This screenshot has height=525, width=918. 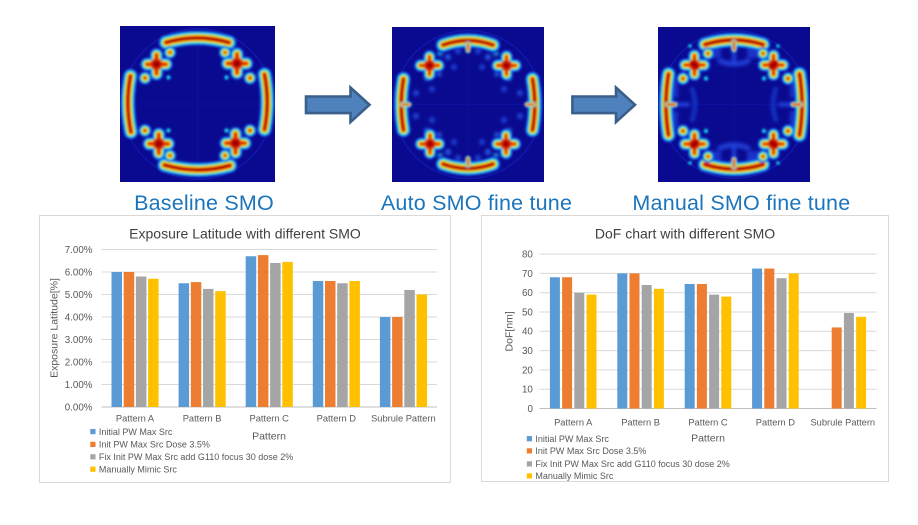 What do you see at coordinates (79, 362) in the screenshot?
I see `svg-text: 2.00%` at bounding box center [79, 362].